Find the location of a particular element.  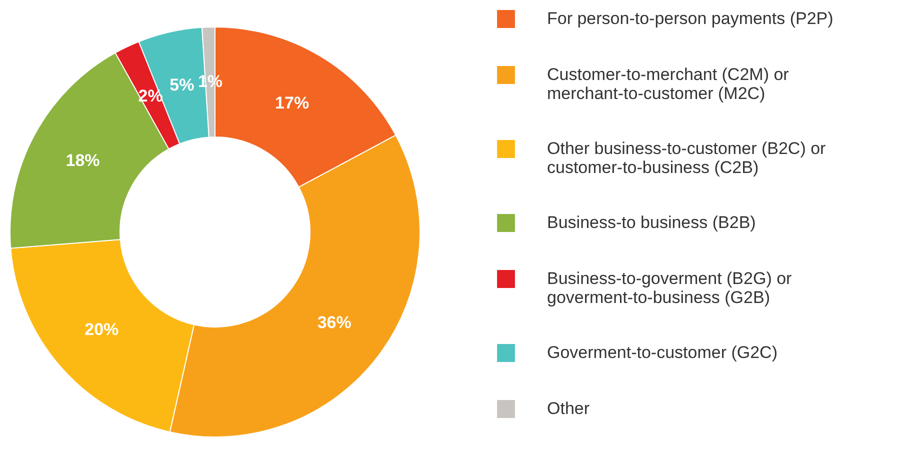

data-label: 5% is located at coordinates (182, 85).